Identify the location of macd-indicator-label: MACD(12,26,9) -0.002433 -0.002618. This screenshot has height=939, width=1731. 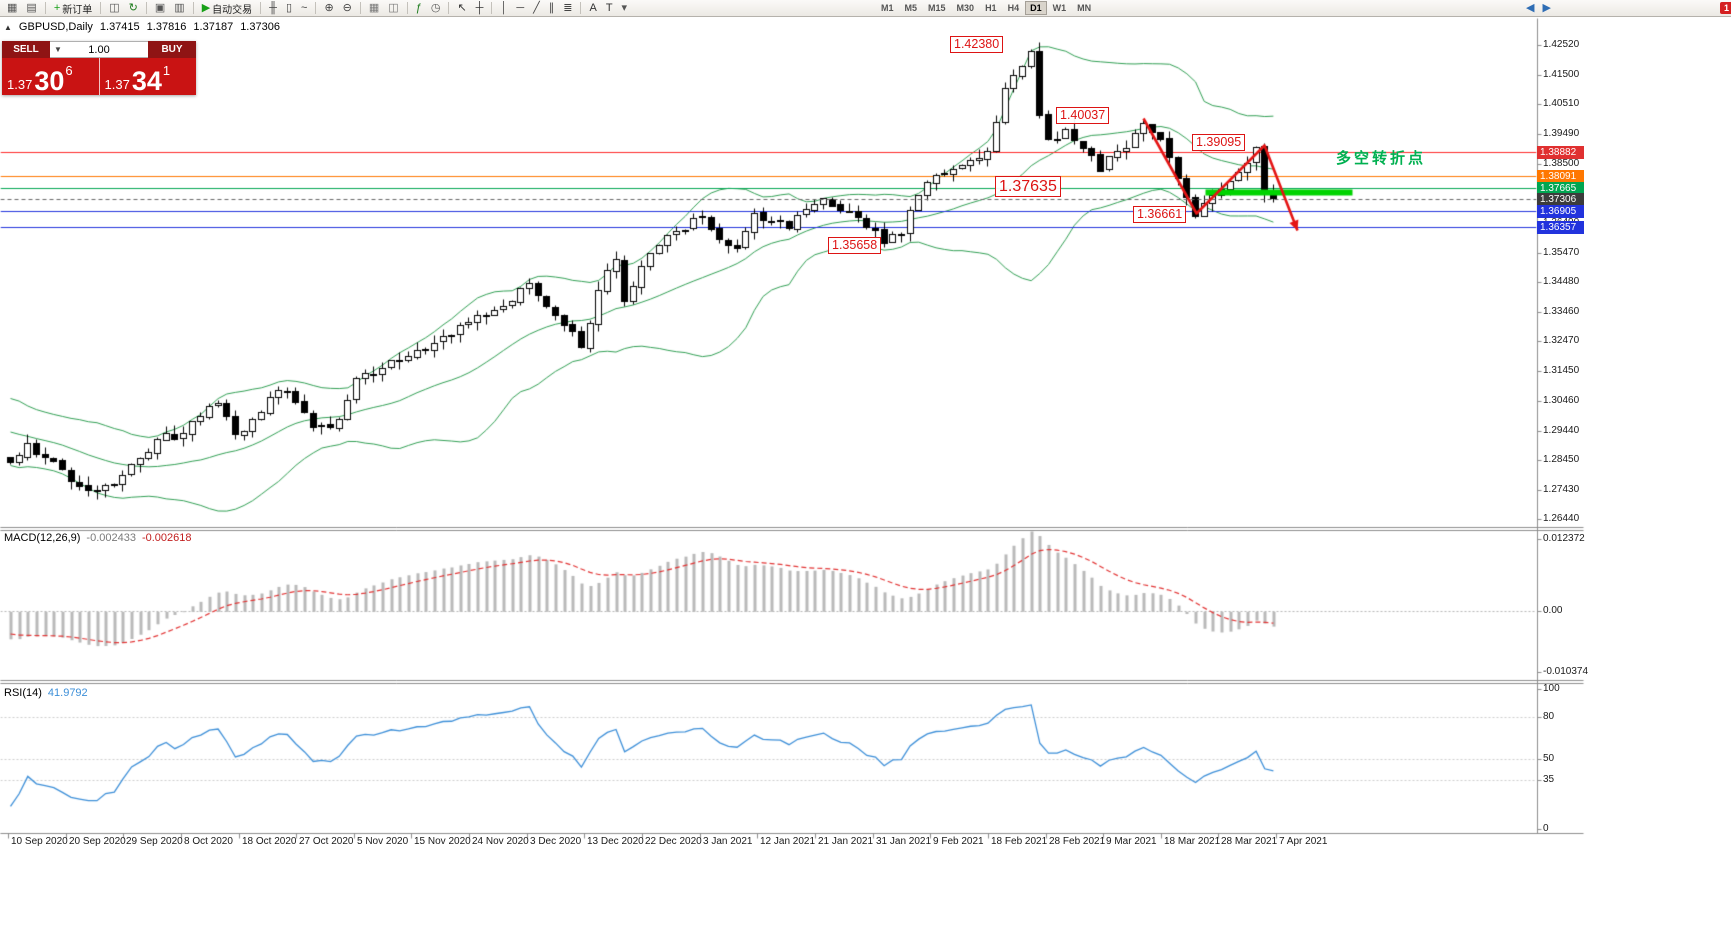
(98, 538).